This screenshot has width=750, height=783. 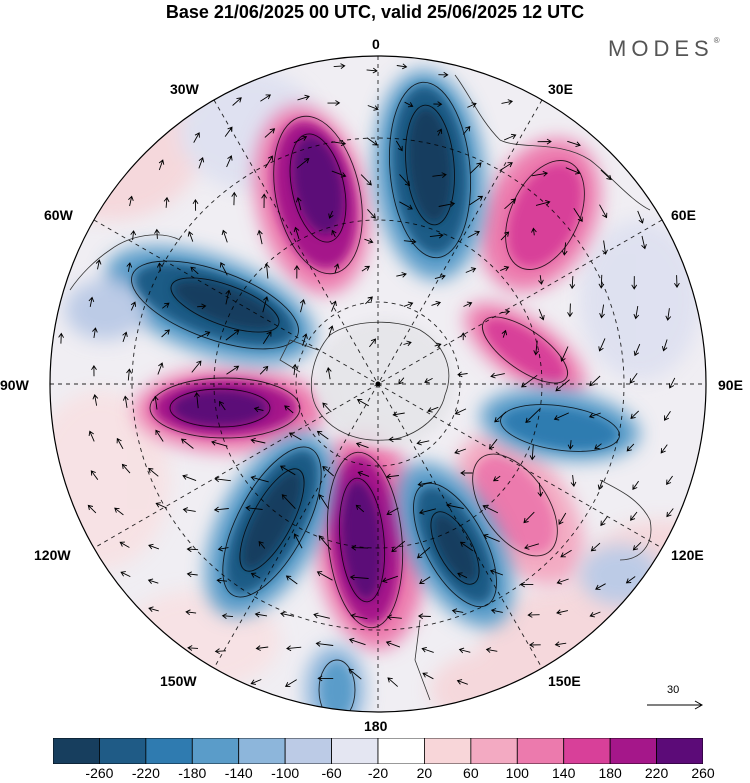 I want to click on label-90e: 90E, so click(x=730, y=385).